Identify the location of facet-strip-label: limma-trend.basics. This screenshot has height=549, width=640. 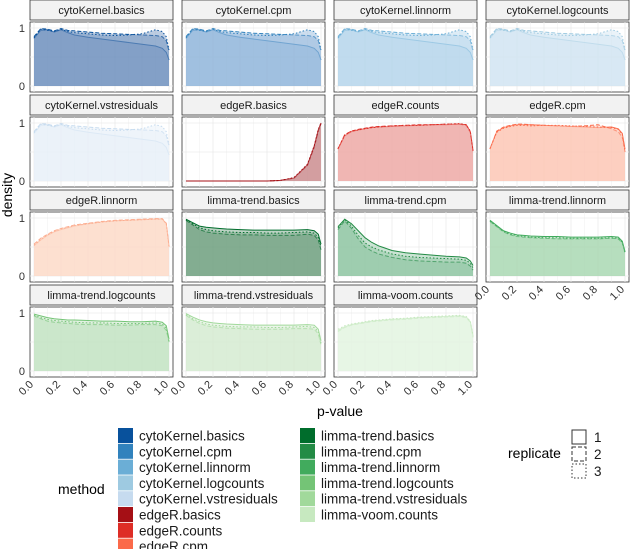
(253, 201).